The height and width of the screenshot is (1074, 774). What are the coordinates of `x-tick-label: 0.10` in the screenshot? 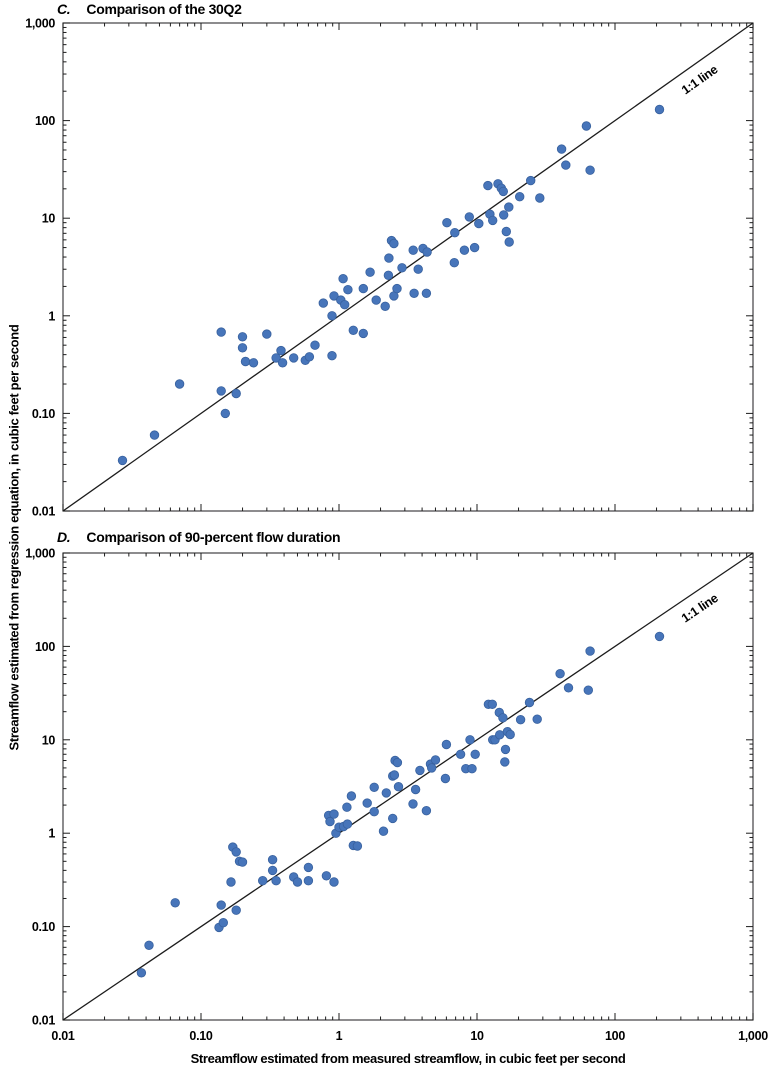 It's located at (200, 1036).